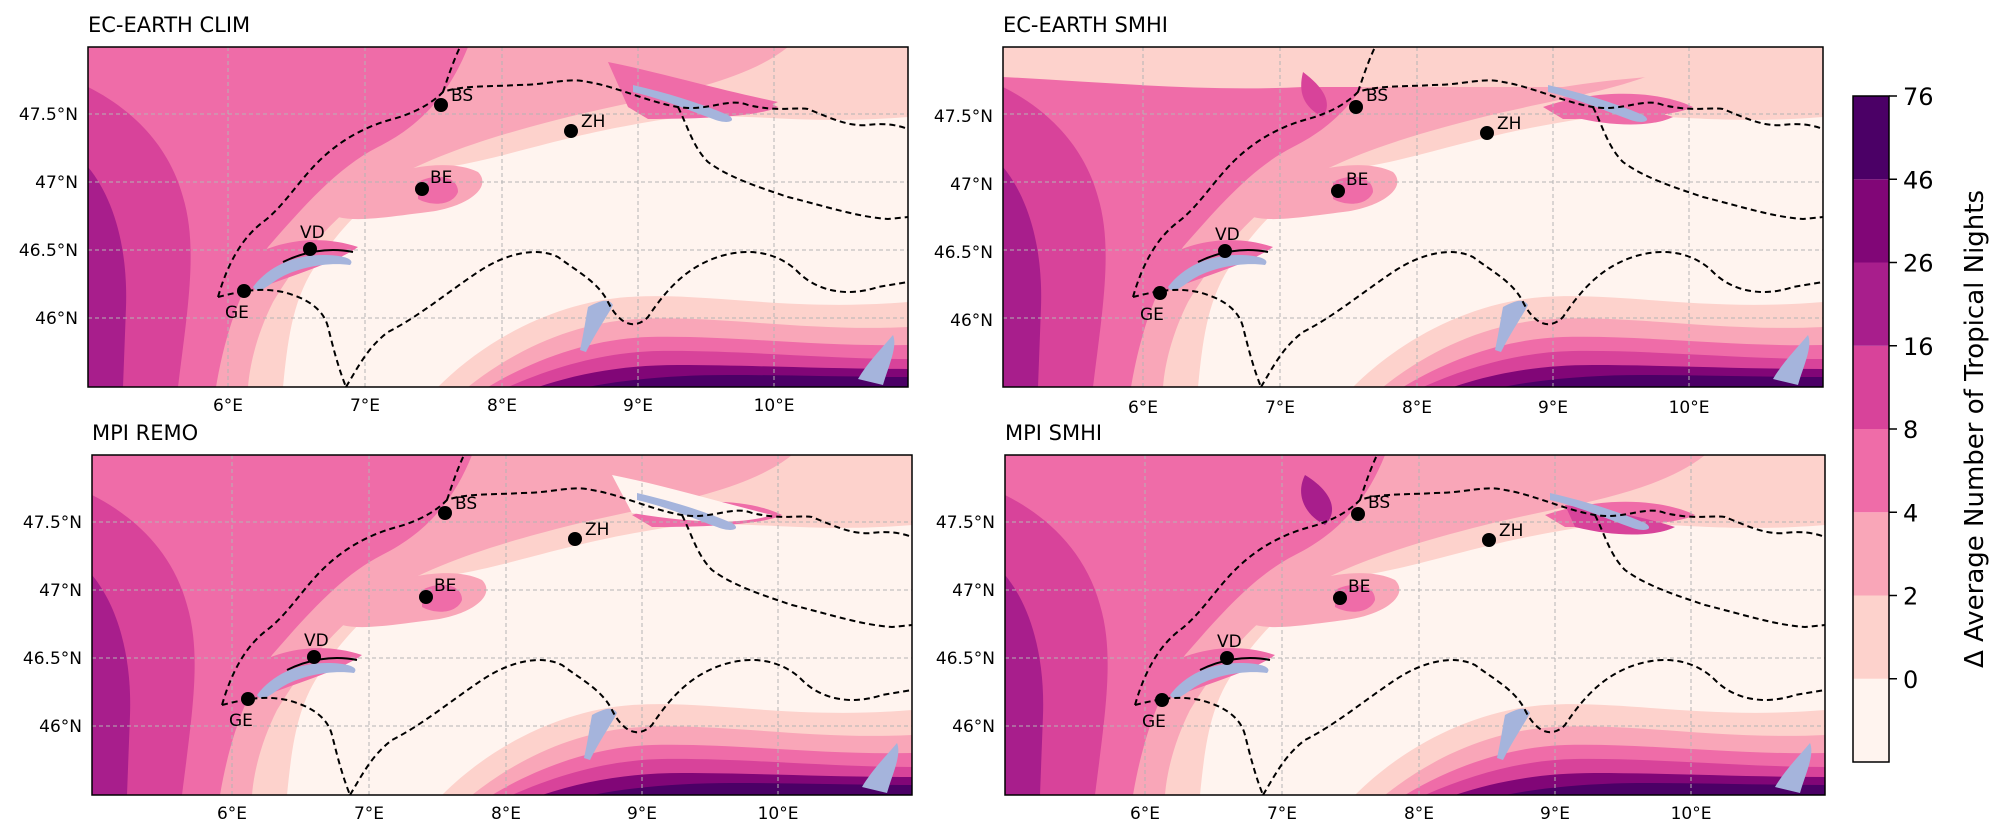 The height and width of the screenshot is (824, 2011). I want to click on panel-title: EC-EARTH SMHI, so click(1085, 25).